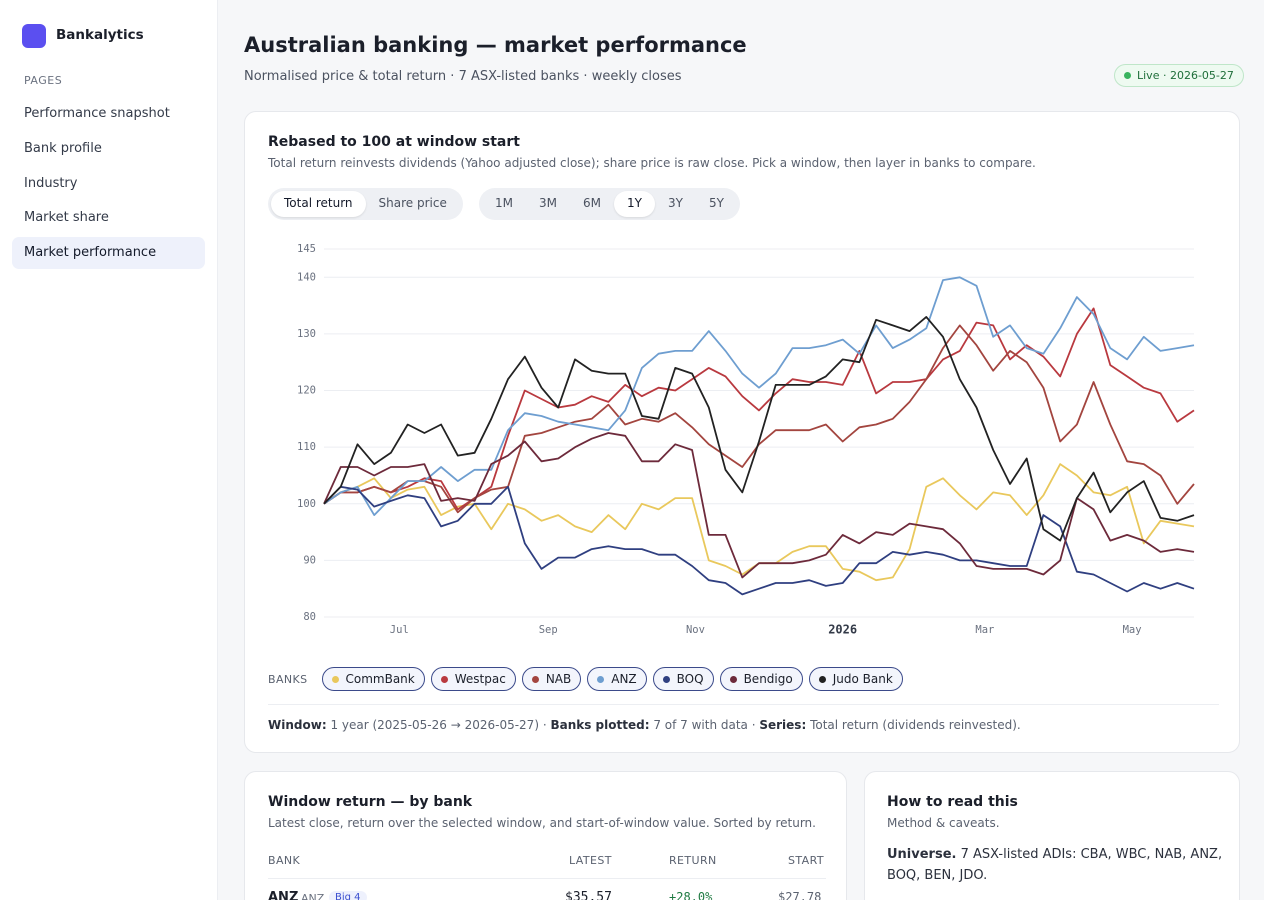 This screenshot has height=900, width=1264. Describe the element at coordinates (548, 630) in the screenshot. I see `x-tick-label: Sep` at that location.